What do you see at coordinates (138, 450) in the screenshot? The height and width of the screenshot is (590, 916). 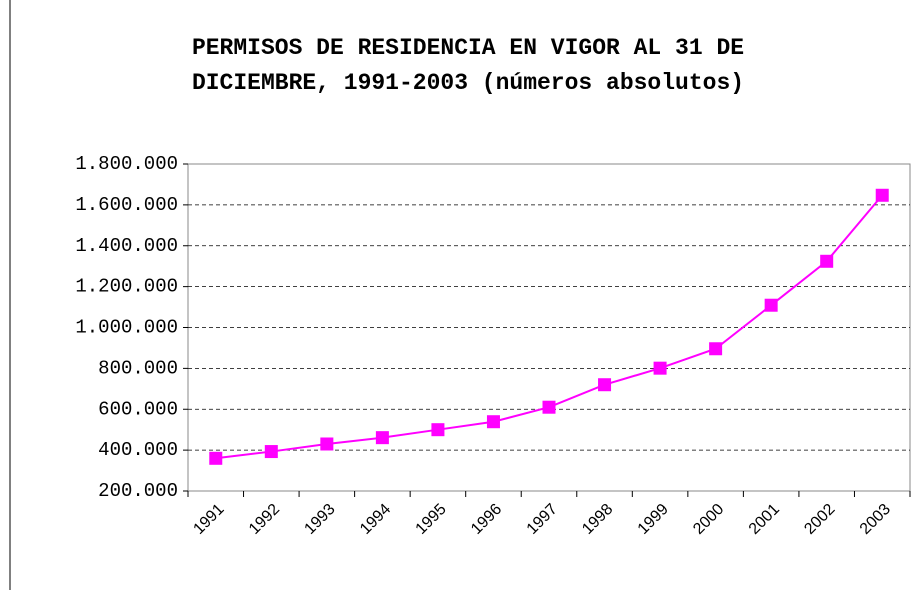 I see `y-tick-label: 400.000` at bounding box center [138, 450].